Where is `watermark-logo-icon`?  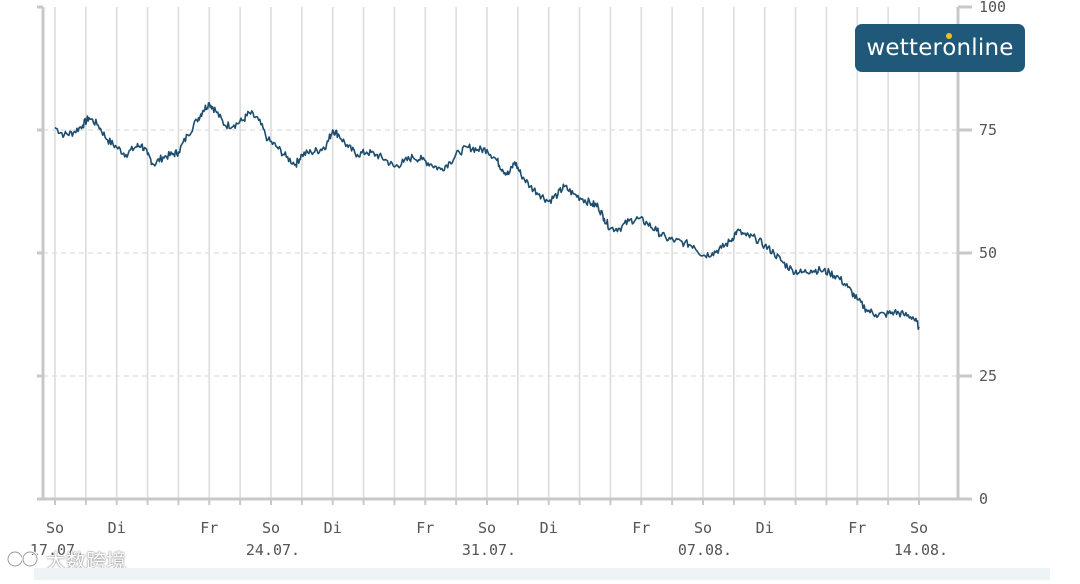
watermark-logo-icon is located at coordinates (22, 559).